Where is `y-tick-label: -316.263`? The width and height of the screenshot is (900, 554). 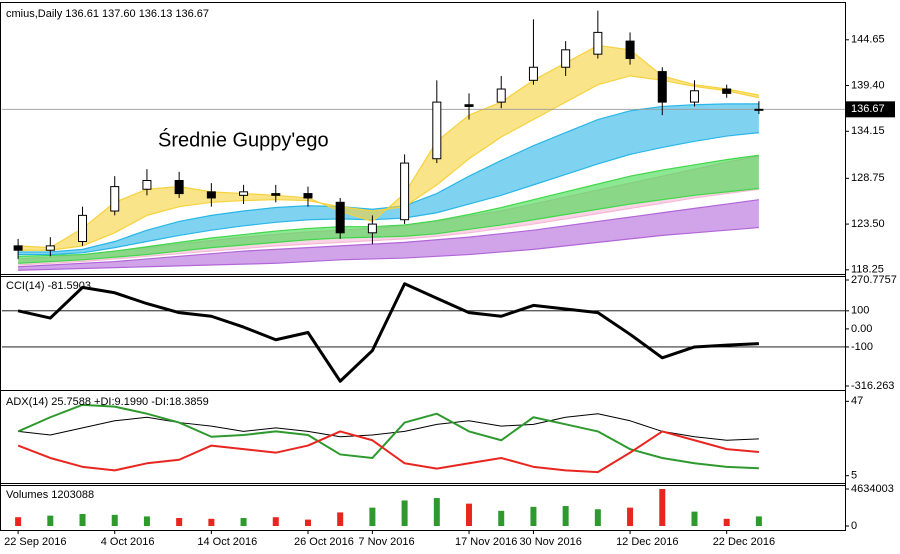
y-tick-label: -316.263 is located at coordinates (872, 386).